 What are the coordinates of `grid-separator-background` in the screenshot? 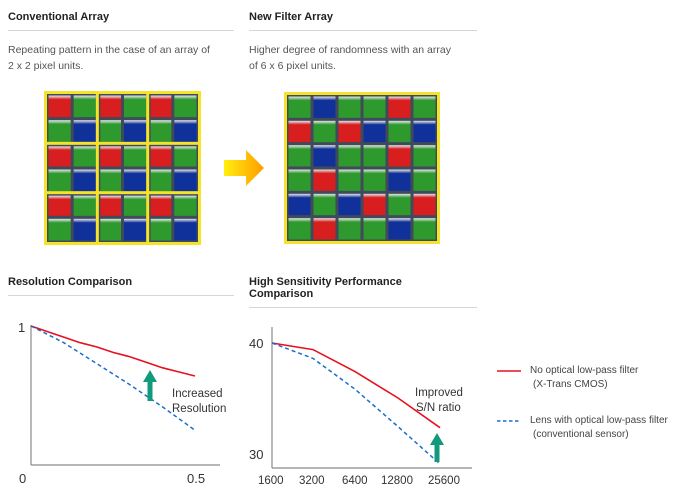 It's located at (122, 168).